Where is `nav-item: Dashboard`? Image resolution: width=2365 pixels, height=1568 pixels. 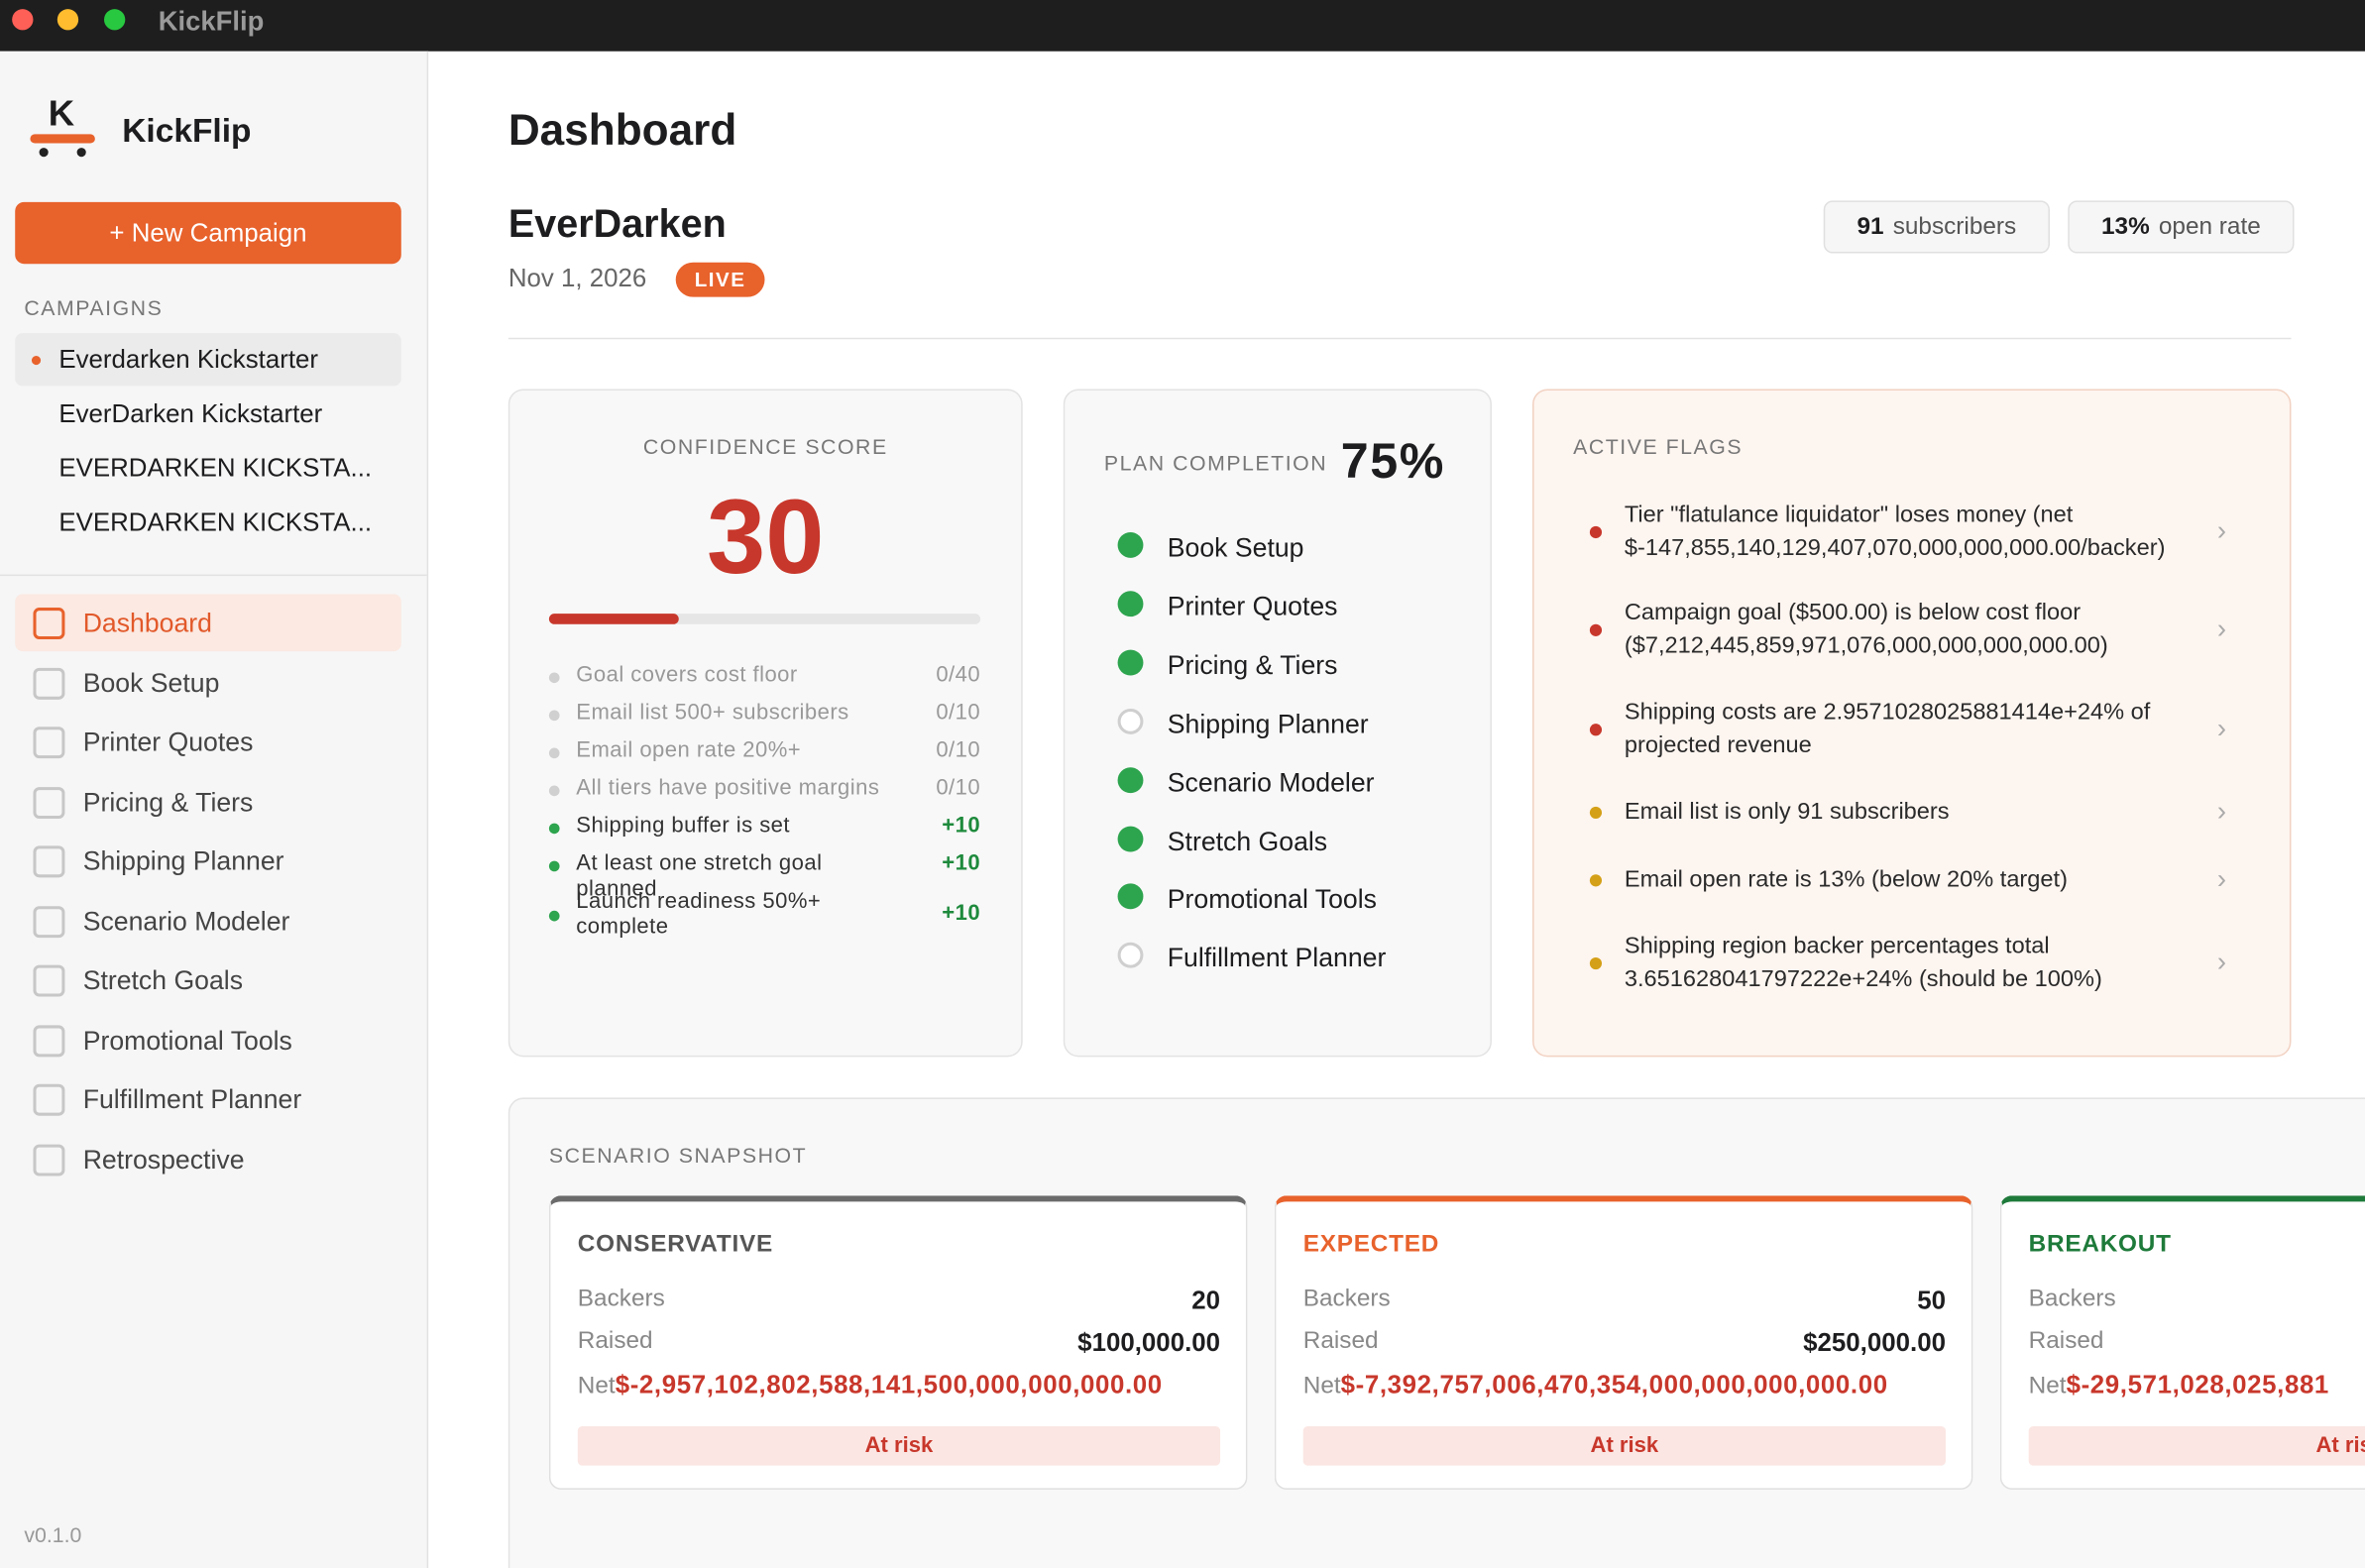 nav-item: Dashboard is located at coordinates (208, 623).